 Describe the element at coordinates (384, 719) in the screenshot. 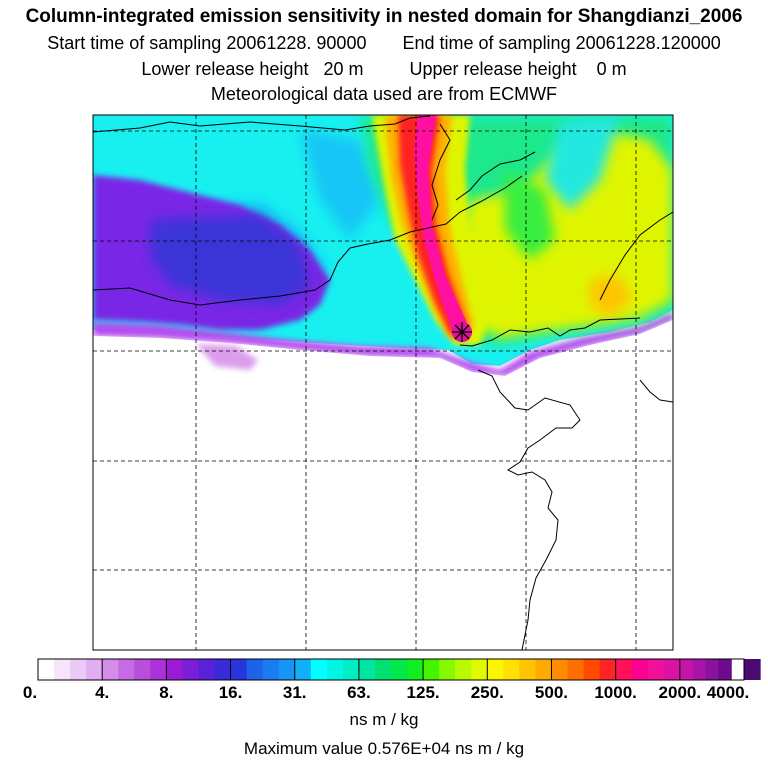

I see `legend-unit: ns m / kg` at that location.